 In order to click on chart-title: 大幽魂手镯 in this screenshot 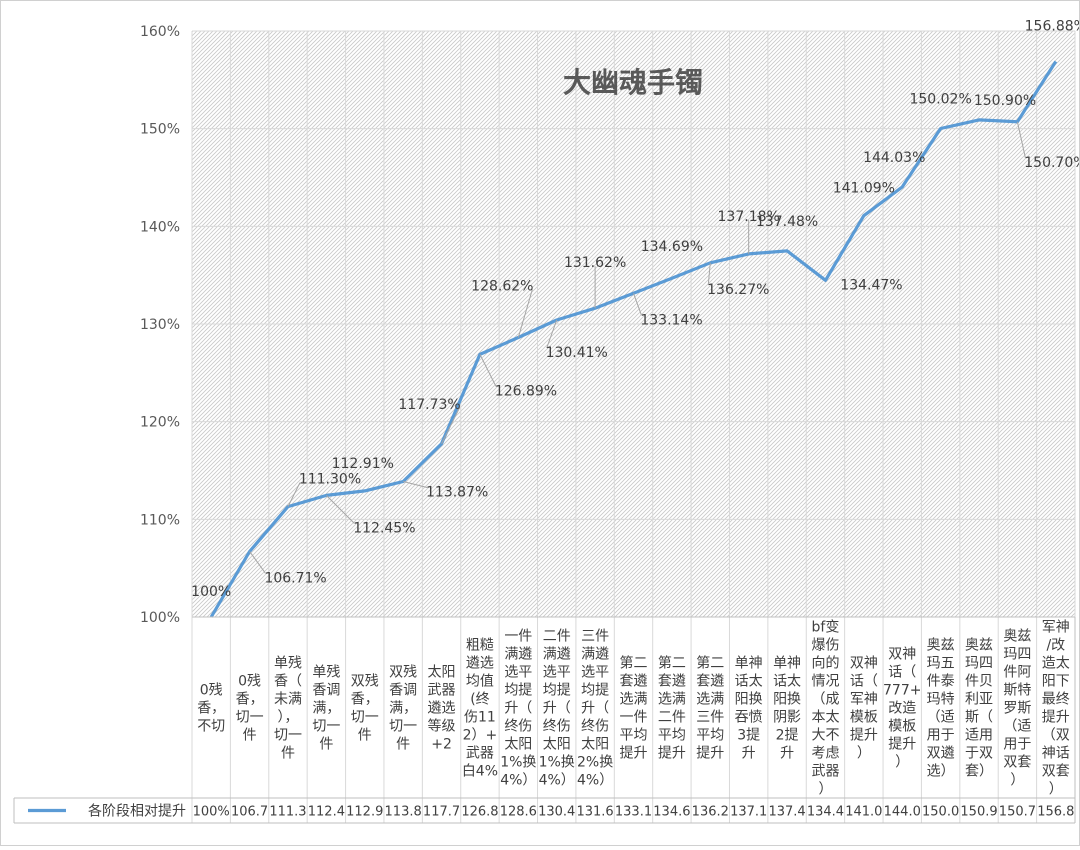, I will do `click(633, 82)`.